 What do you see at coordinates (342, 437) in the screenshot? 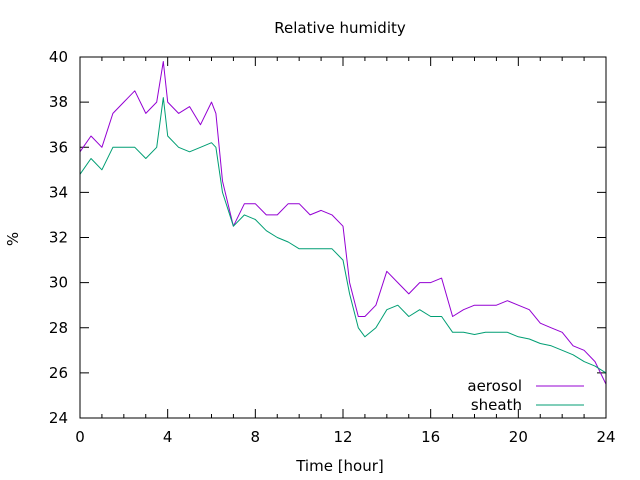
I see `x-tick-label: 12` at bounding box center [342, 437].